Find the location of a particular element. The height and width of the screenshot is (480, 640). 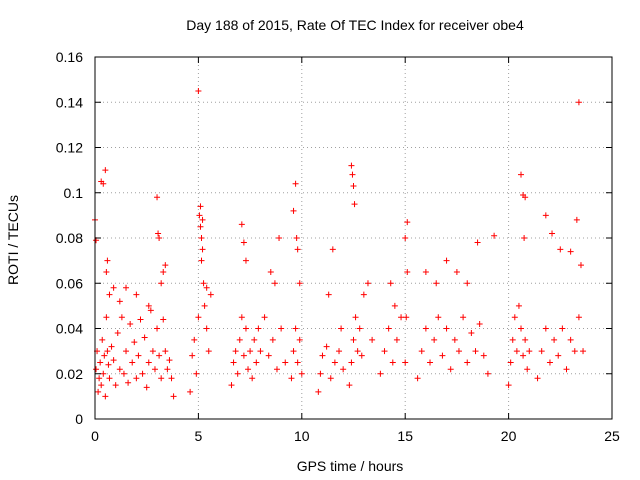

y-tick-label: 0 is located at coordinates (79, 419).